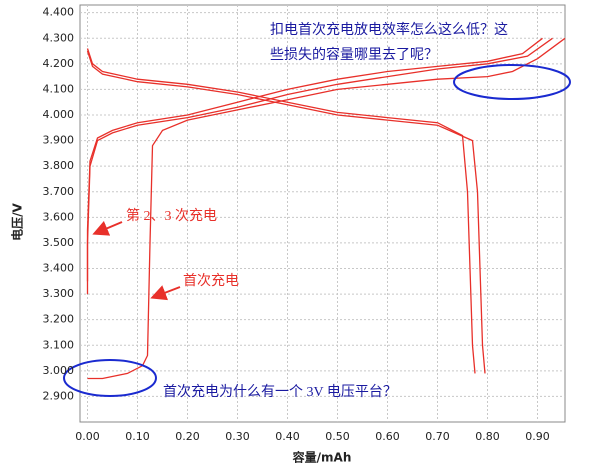 The image size is (600, 474). What do you see at coordinates (322, 457) in the screenshot?
I see `x-axis-label: 容量/mAh` at bounding box center [322, 457].